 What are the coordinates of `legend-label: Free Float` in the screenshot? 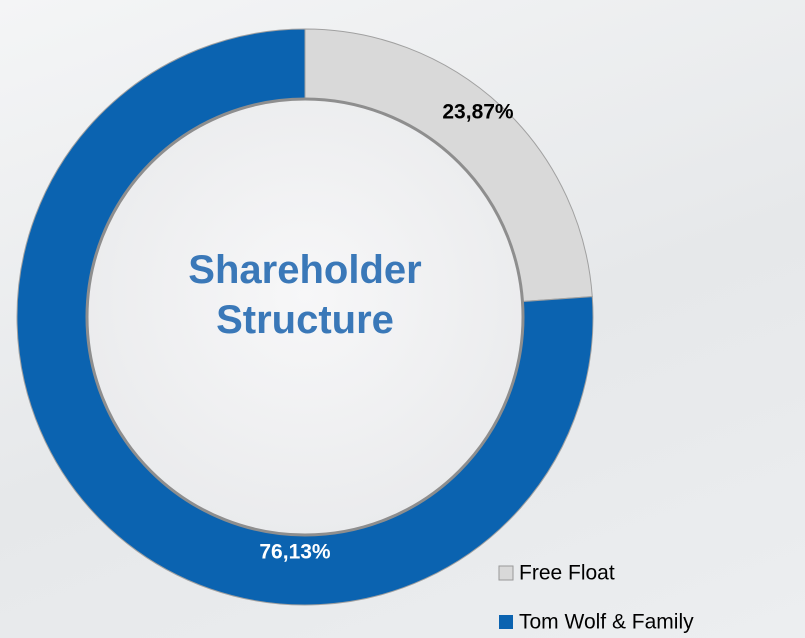 It's located at (567, 573).